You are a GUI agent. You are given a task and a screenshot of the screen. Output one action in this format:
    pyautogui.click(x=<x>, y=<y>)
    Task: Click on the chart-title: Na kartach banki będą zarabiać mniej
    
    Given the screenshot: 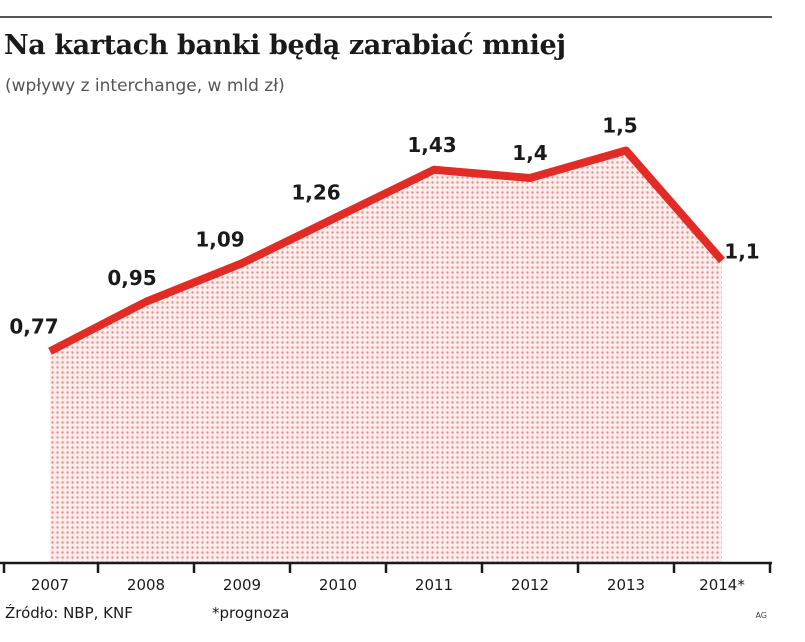 What is the action you would take?
    pyautogui.click(x=285, y=45)
    